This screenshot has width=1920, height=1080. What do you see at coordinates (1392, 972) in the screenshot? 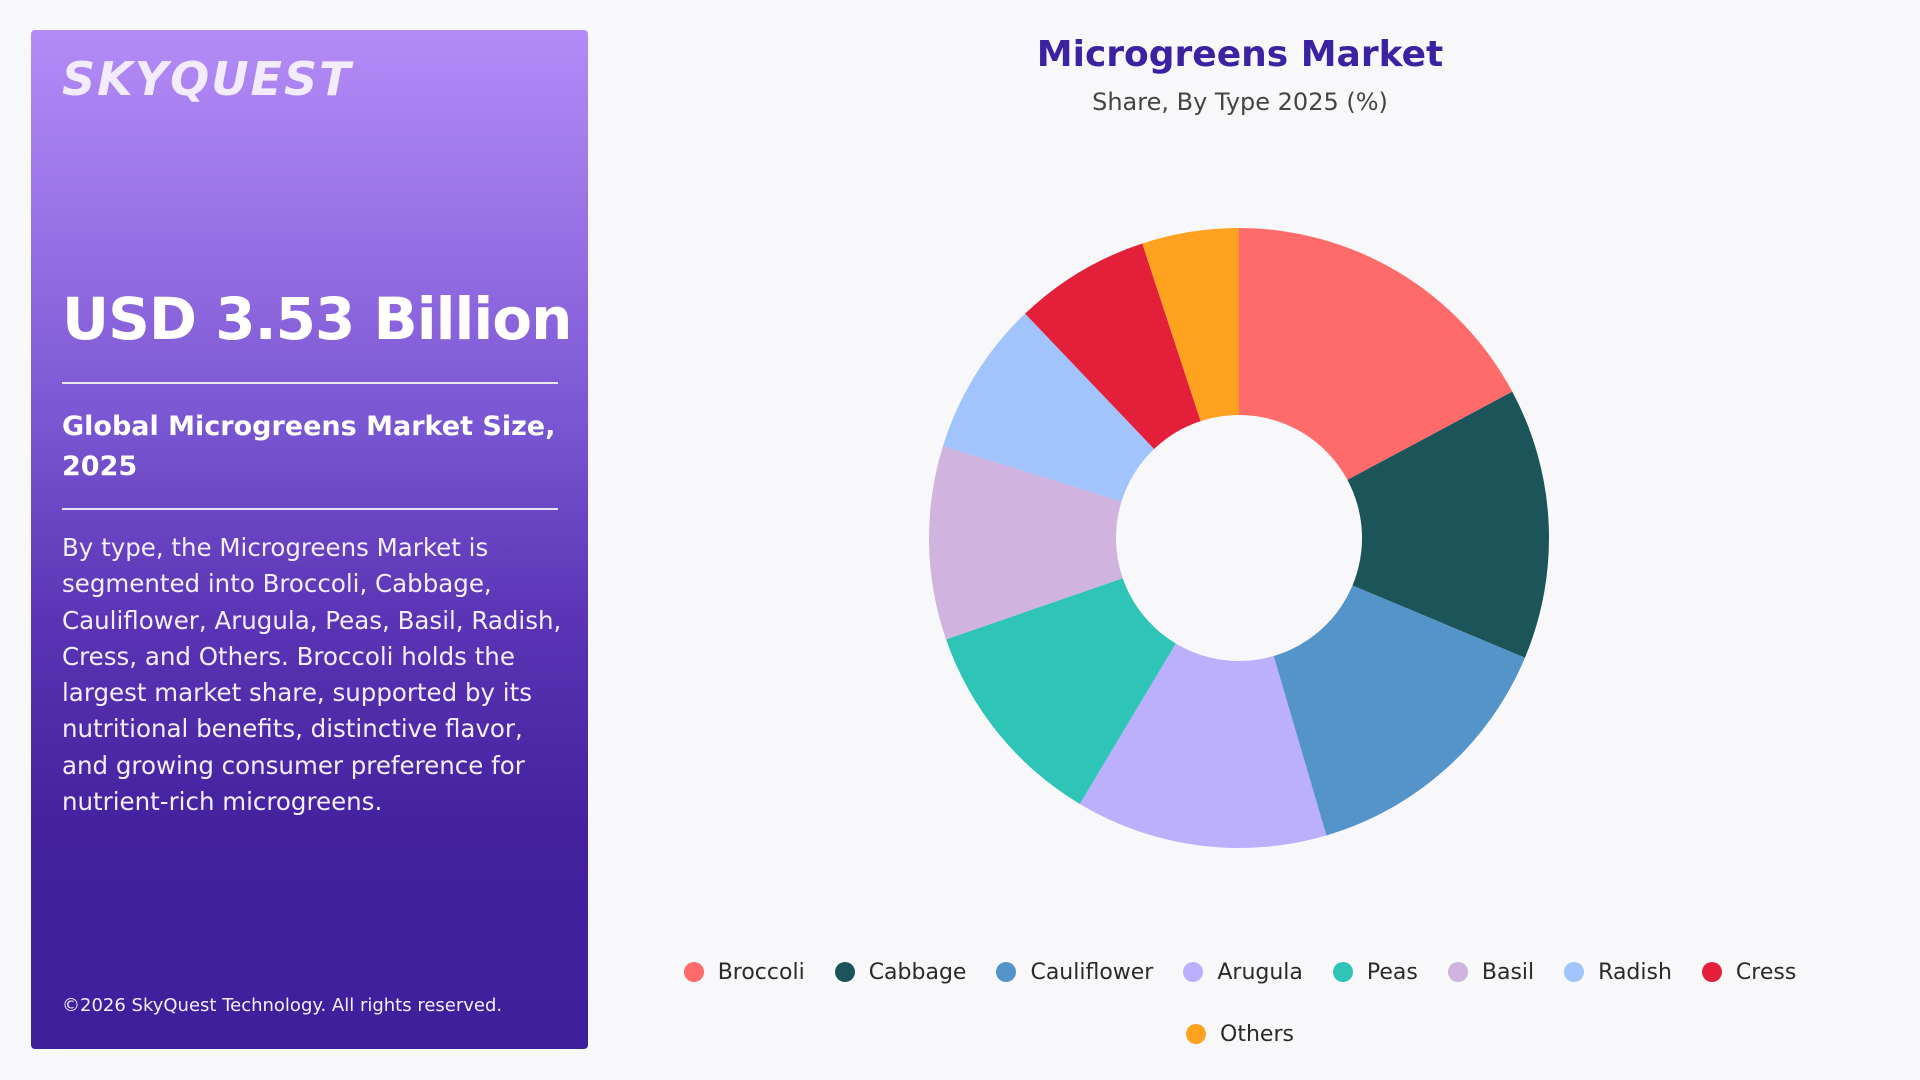
I see `legend-label: Peas` at bounding box center [1392, 972].